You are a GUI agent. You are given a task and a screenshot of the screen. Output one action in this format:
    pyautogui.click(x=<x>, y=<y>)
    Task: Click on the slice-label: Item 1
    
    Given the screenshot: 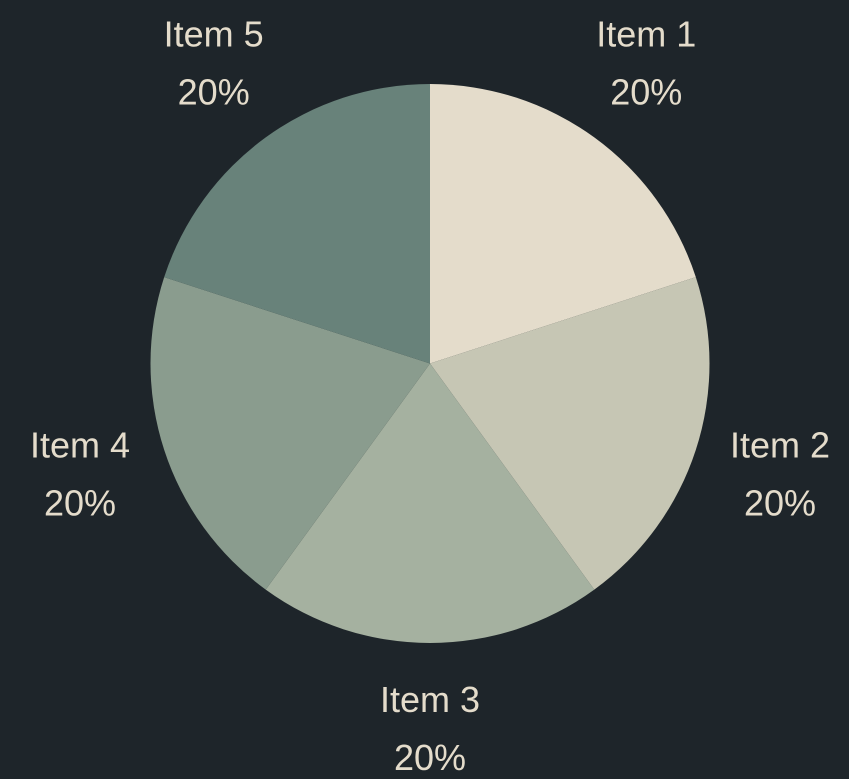 What is the action you would take?
    pyautogui.click(x=646, y=33)
    